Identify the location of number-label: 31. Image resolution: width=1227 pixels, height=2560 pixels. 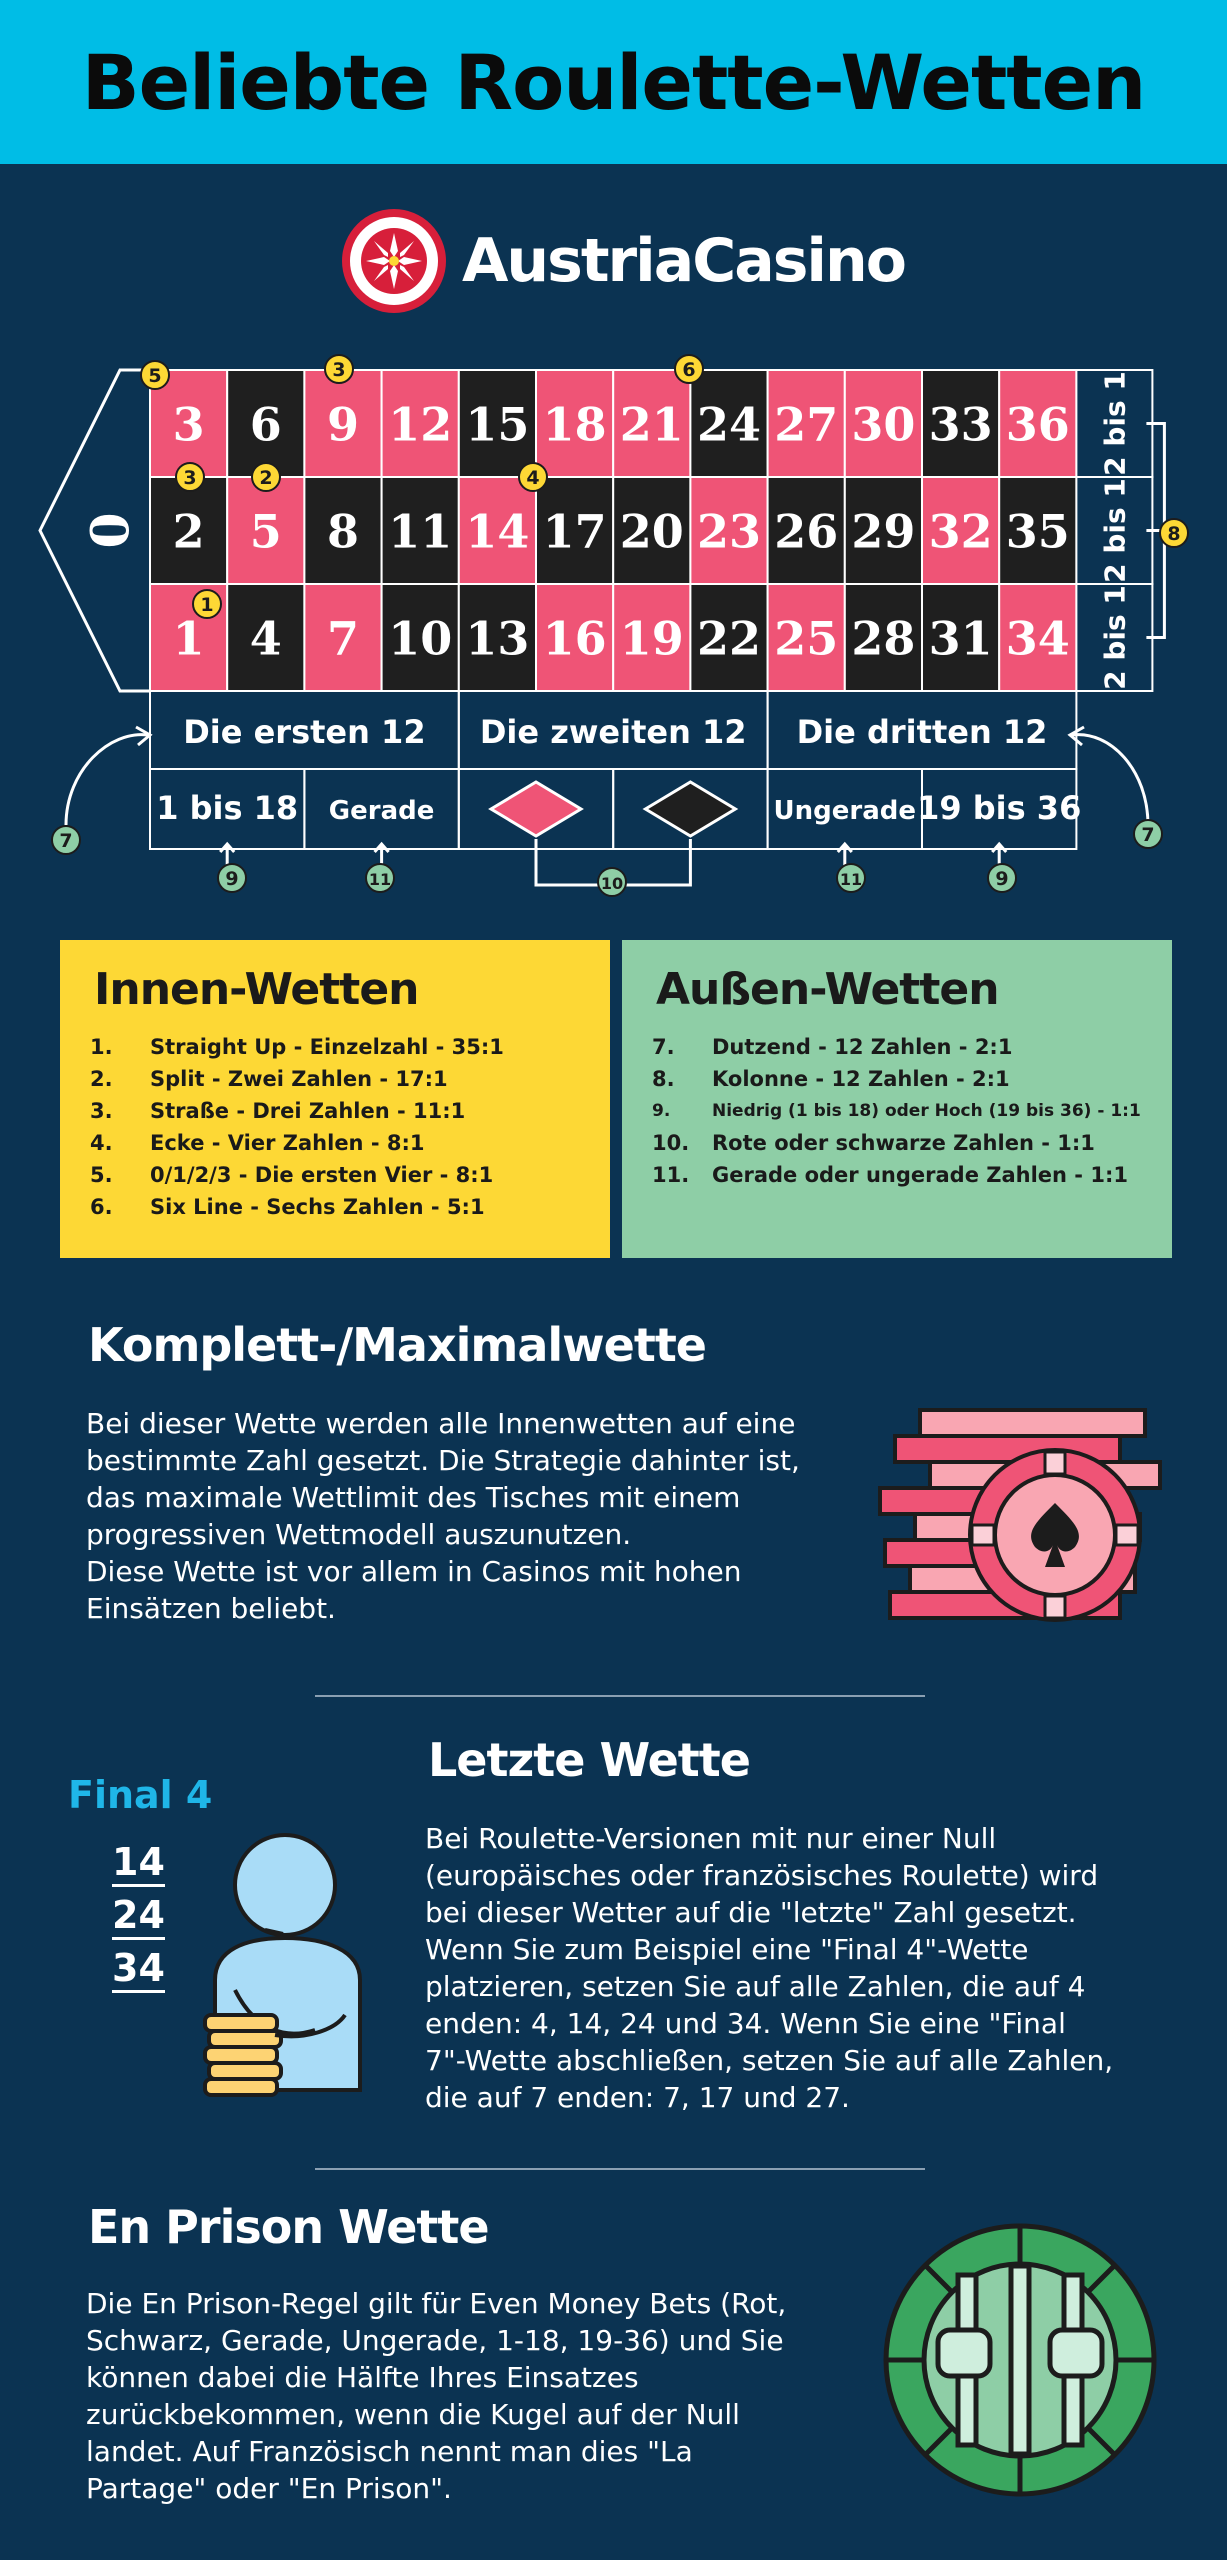
(961, 639).